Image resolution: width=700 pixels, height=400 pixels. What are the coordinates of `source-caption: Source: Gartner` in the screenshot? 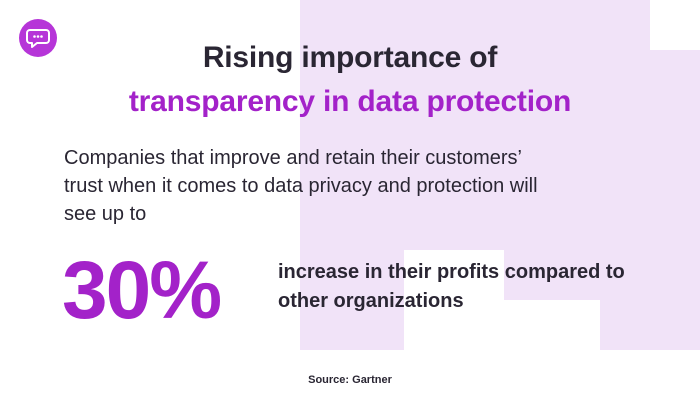 It's located at (350, 380).